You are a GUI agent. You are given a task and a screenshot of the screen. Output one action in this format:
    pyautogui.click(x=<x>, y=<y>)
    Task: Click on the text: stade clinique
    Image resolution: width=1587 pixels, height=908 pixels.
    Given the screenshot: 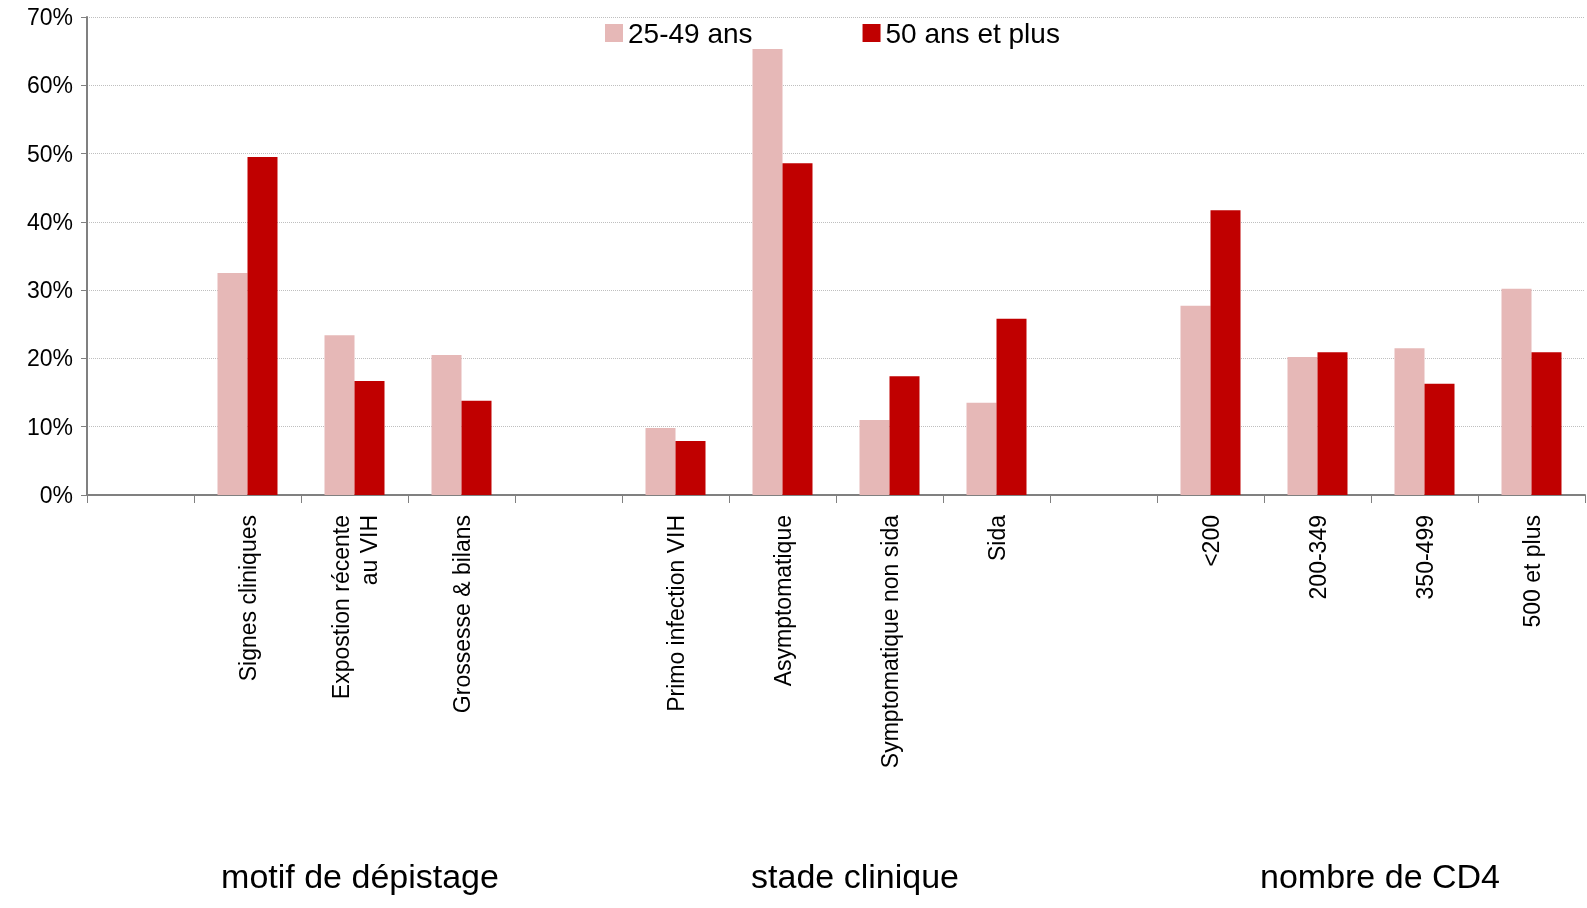 What is the action you would take?
    pyautogui.click(x=855, y=876)
    